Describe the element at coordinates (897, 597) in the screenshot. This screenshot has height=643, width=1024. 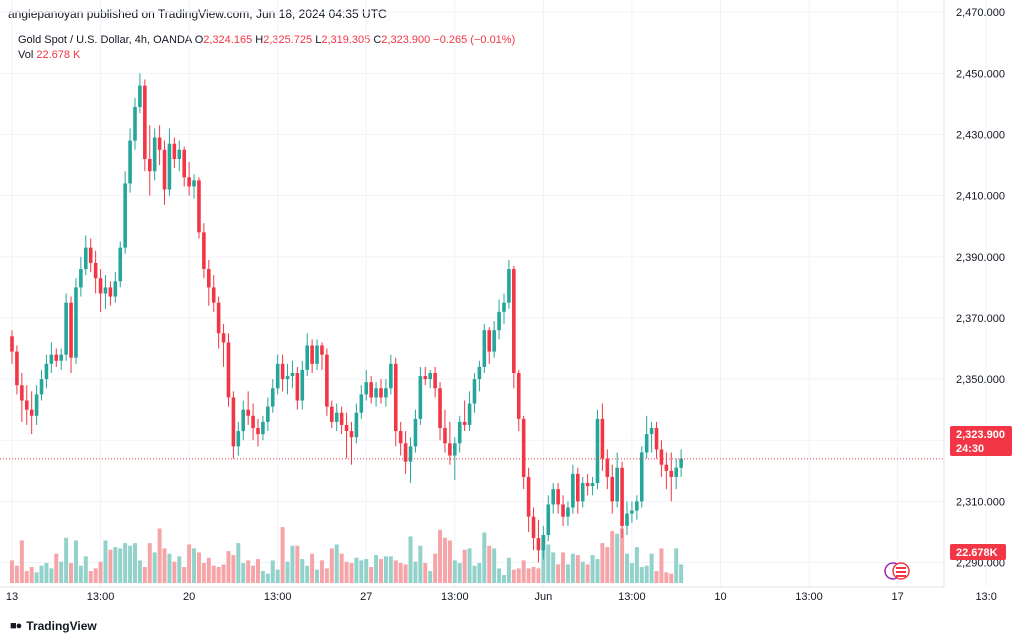
I see `time-tick-label: 17` at that location.